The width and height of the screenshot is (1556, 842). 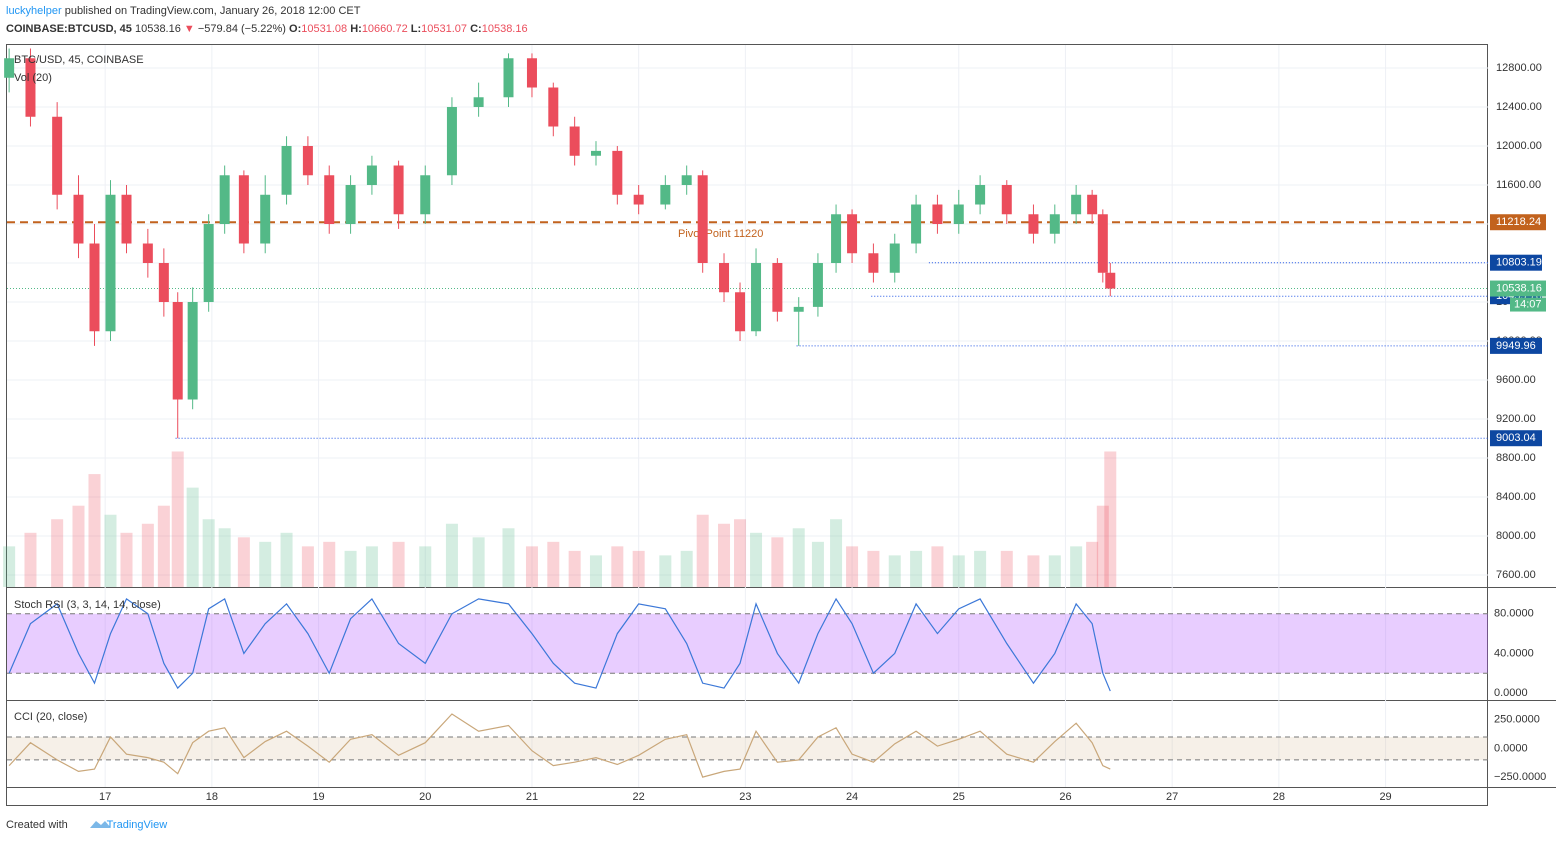 I want to click on y-tick-label: 40.0000, so click(x=1514, y=653).